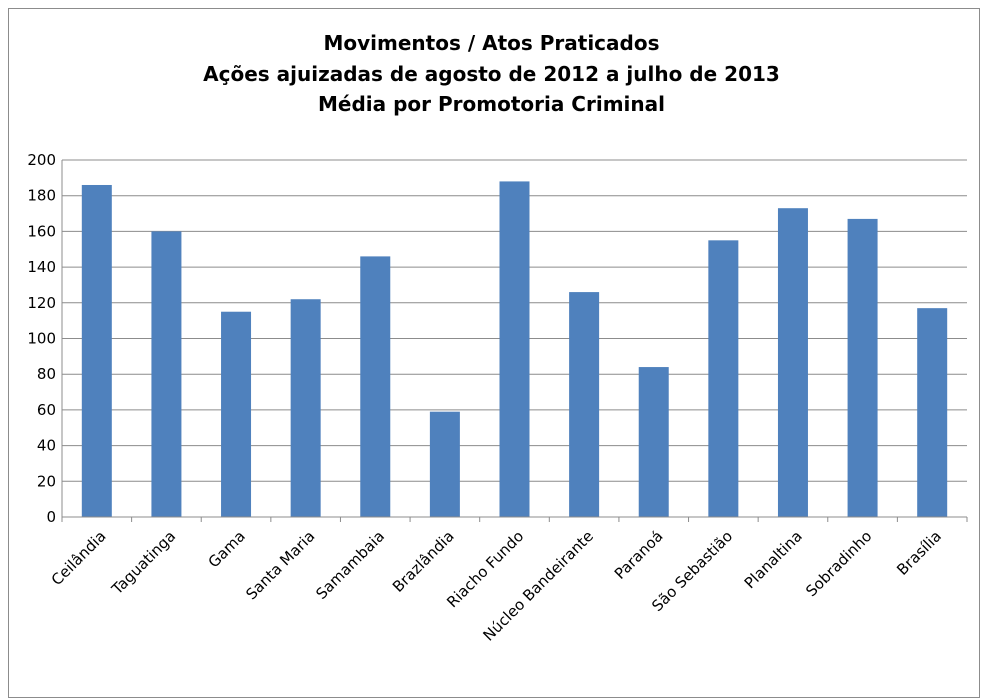 The height and width of the screenshot is (698, 983). Describe the element at coordinates (79, 558) in the screenshot. I see `x-category-label-0: Ceilândia` at that location.